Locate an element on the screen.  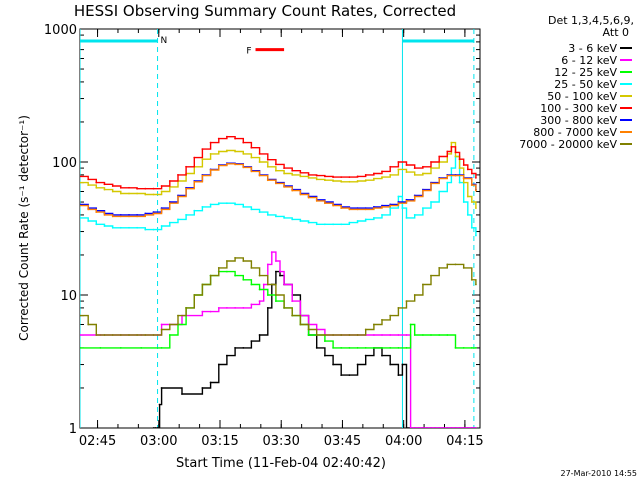
legend-label-8: 7000 - 20000 keV is located at coordinates (568, 144).